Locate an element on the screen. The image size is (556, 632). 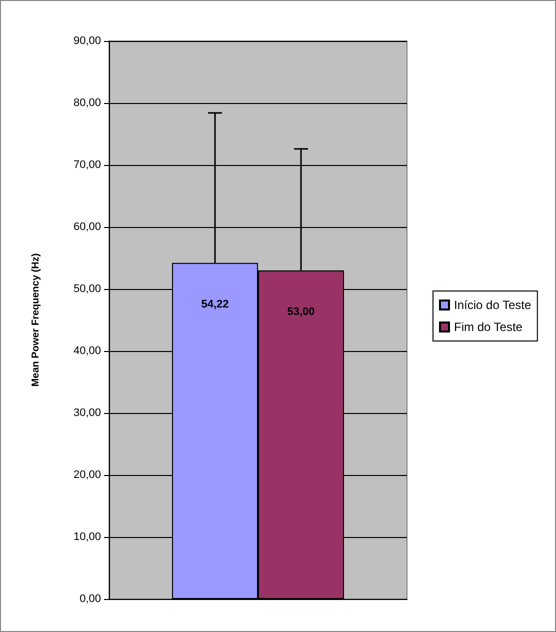
data-label: 53,00 is located at coordinates (301, 312).